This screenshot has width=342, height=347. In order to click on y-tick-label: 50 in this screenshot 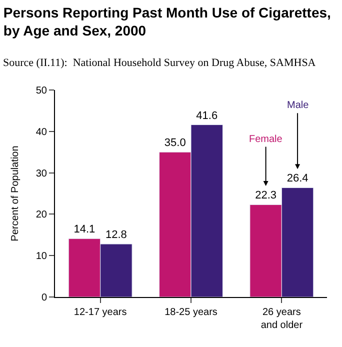, I will do `click(42, 91)`.